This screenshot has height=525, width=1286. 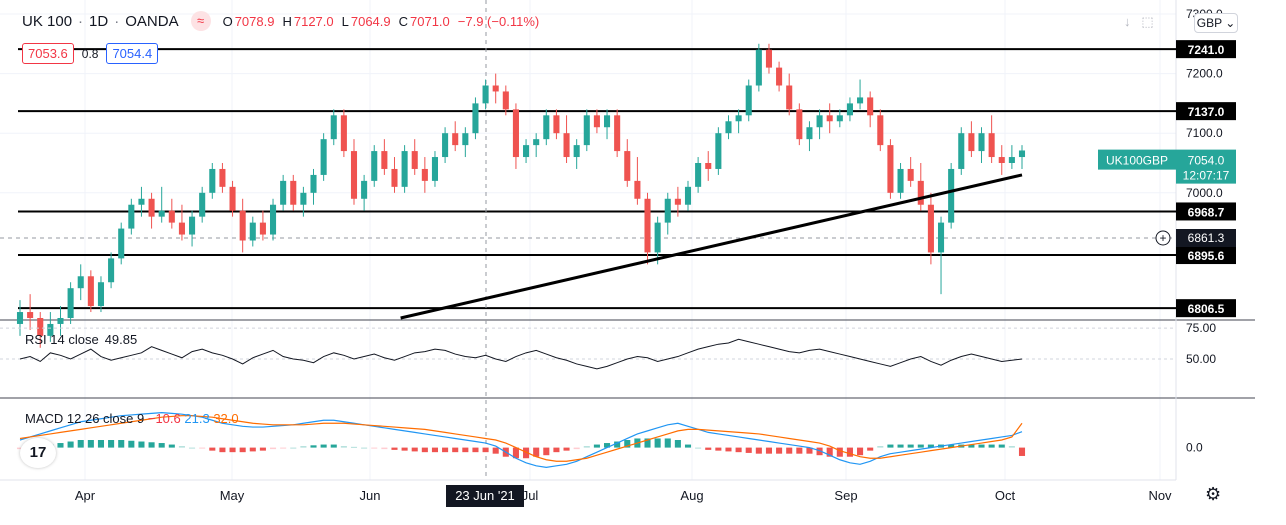 What do you see at coordinates (48, 53) in the screenshot?
I see `sell-button: 7053.6` at bounding box center [48, 53].